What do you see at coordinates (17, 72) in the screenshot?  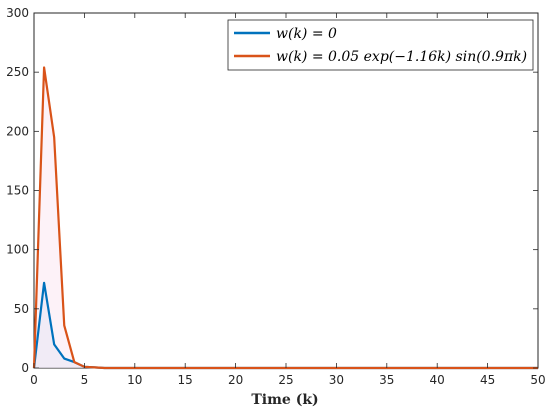 I see `y-tick-label: 250` at bounding box center [17, 72].